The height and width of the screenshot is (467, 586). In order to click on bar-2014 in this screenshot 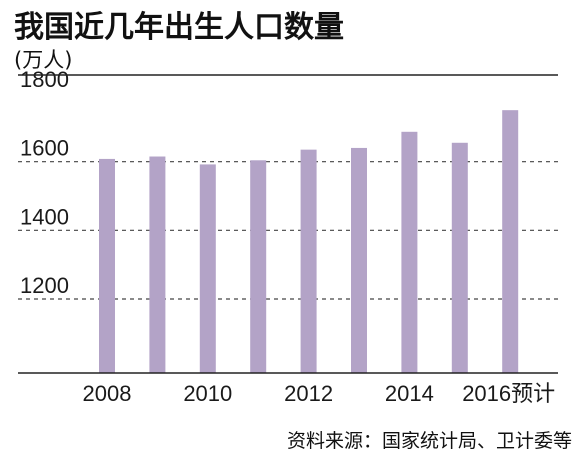, I will do `click(409, 252)`.